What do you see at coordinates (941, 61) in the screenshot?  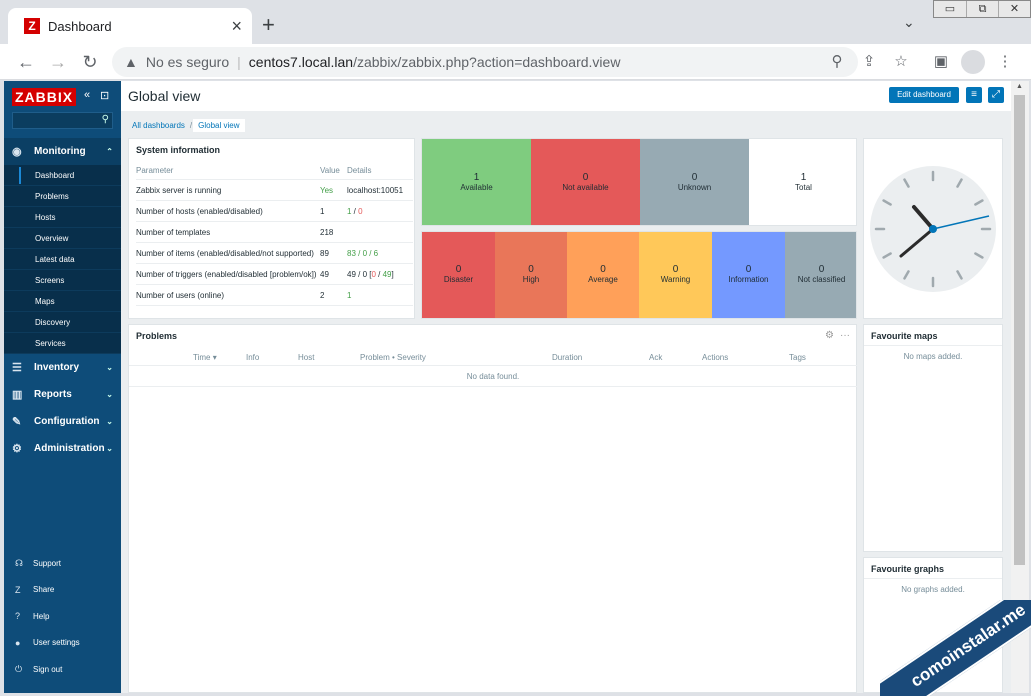 I see `side-panel-icon: ▣` at bounding box center [941, 61].